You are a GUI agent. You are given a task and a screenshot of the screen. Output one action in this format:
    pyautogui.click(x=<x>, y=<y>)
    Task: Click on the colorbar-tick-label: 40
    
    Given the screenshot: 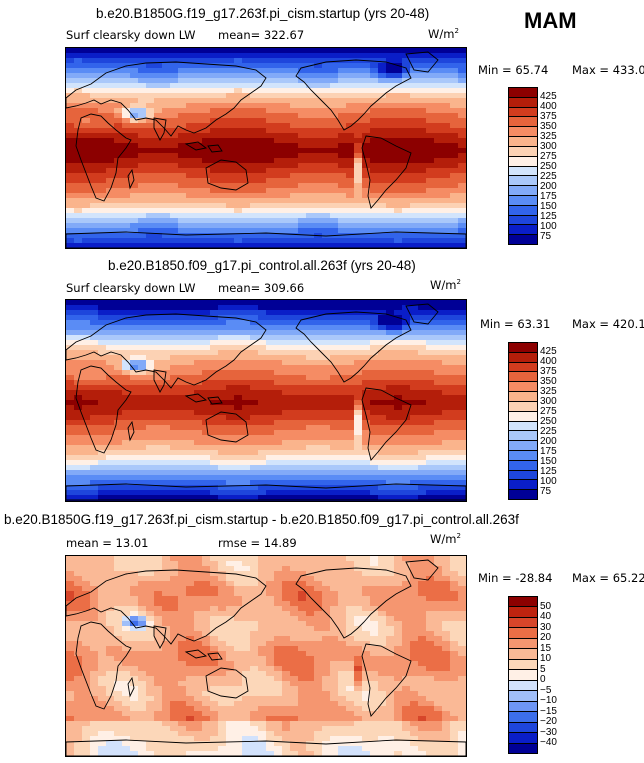 What is the action you would take?
    pyautogui.click(x=546, y=617)
    